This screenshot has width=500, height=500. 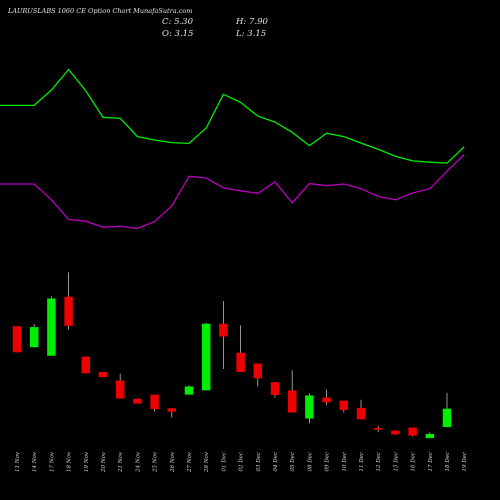 What do you see at coordinates (276, 462) in the screenshot?
I see `x-tick-label: 04 Dec` at bounding box center [276, 462].